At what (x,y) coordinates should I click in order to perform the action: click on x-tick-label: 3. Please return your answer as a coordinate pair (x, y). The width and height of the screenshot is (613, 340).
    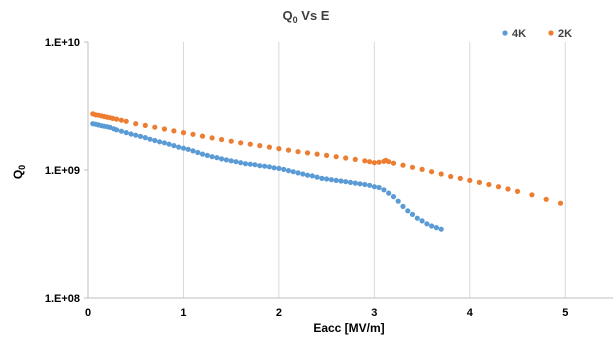
    Looking at the image, I should click on (374, 313).